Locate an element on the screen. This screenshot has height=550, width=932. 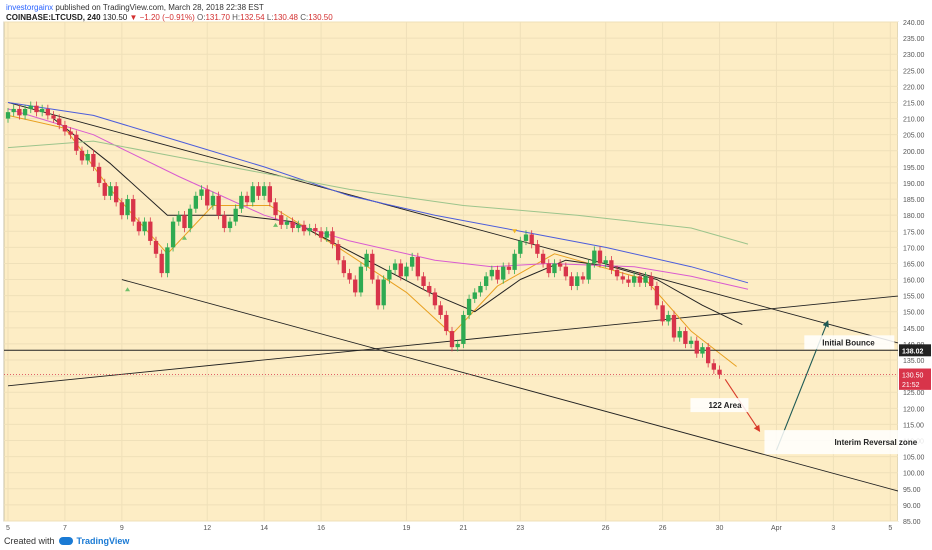
last-price: 130.50 is located at coordinates (115, 17).